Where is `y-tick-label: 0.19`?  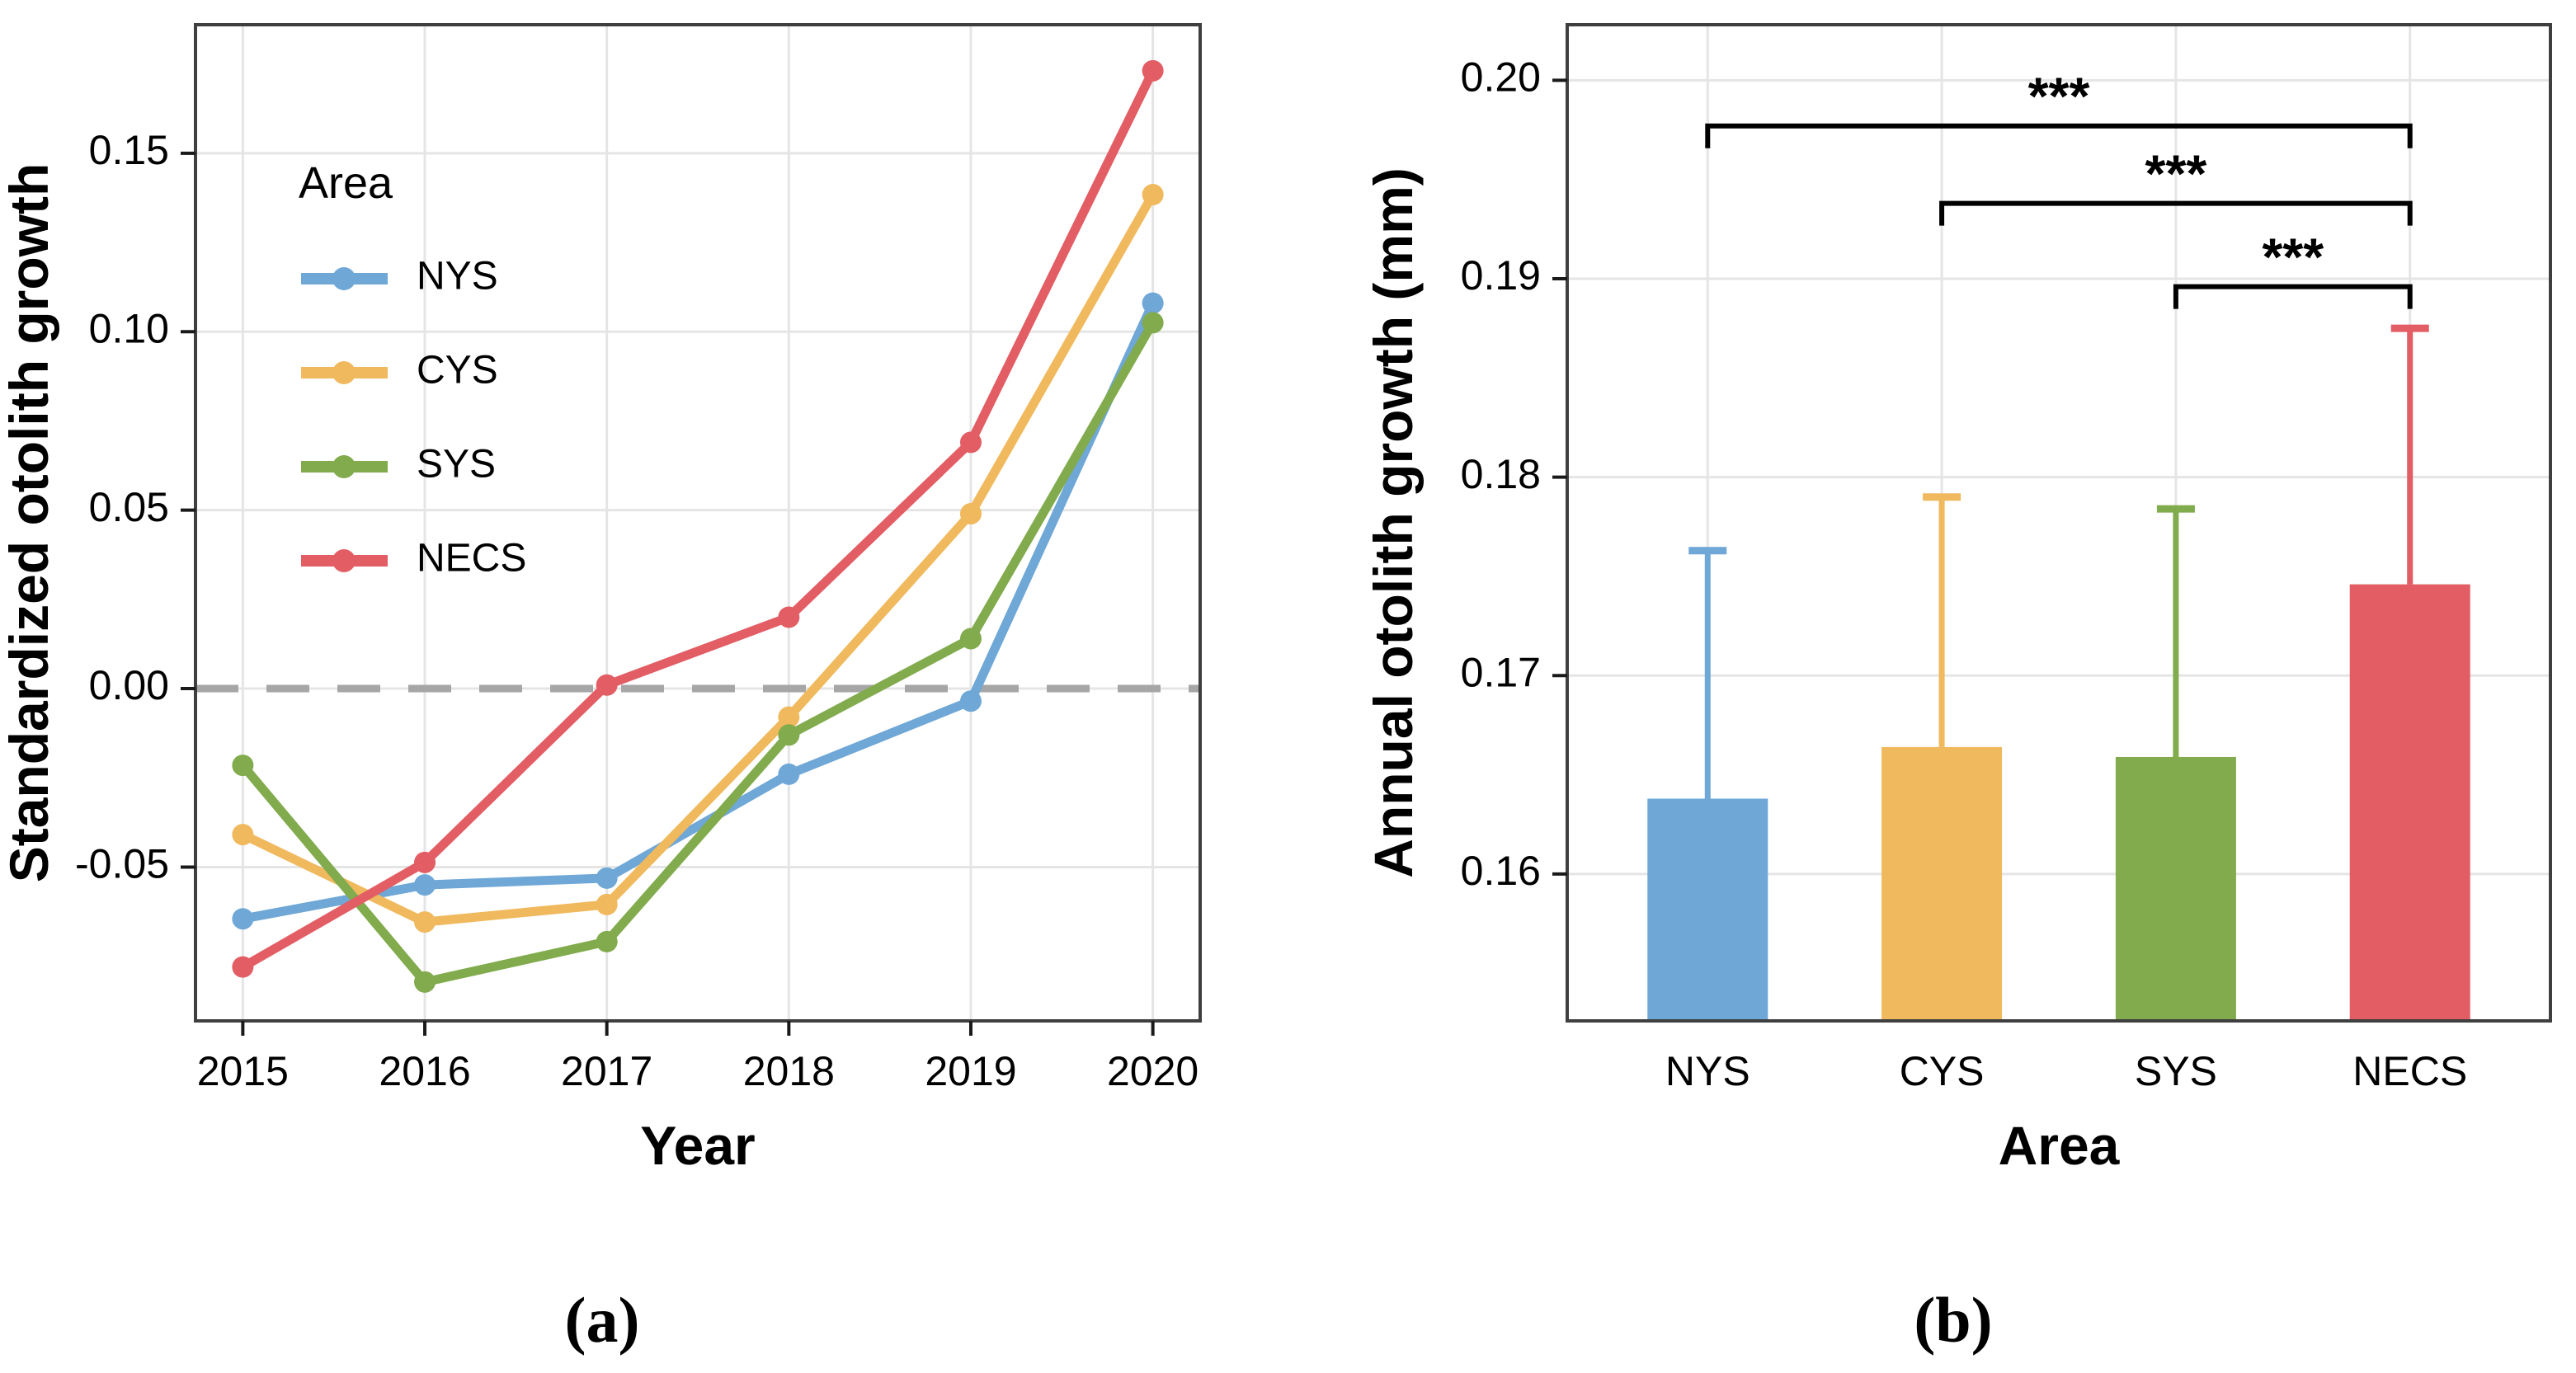 y-tick-label: 0.19 is located at coordinates (1501, 275).